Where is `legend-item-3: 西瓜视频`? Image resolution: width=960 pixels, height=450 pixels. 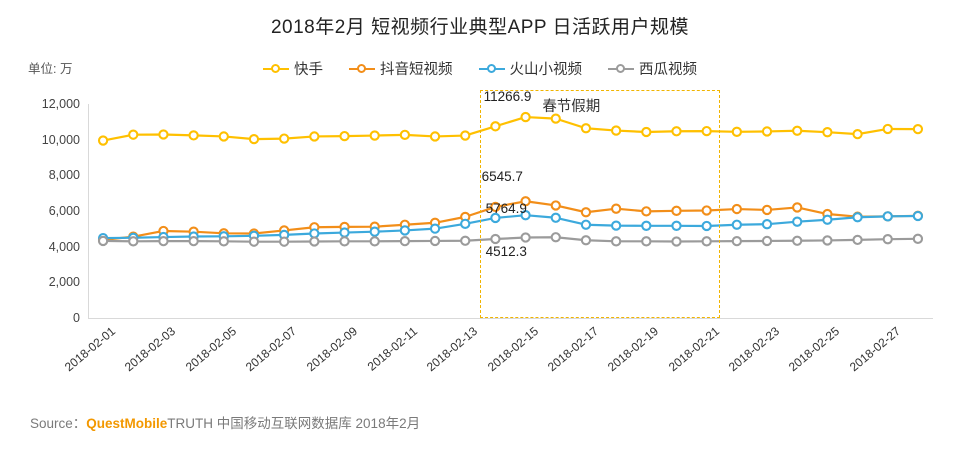 legend-item-3: 西瓜视频 is located at coordinates (652, 68).